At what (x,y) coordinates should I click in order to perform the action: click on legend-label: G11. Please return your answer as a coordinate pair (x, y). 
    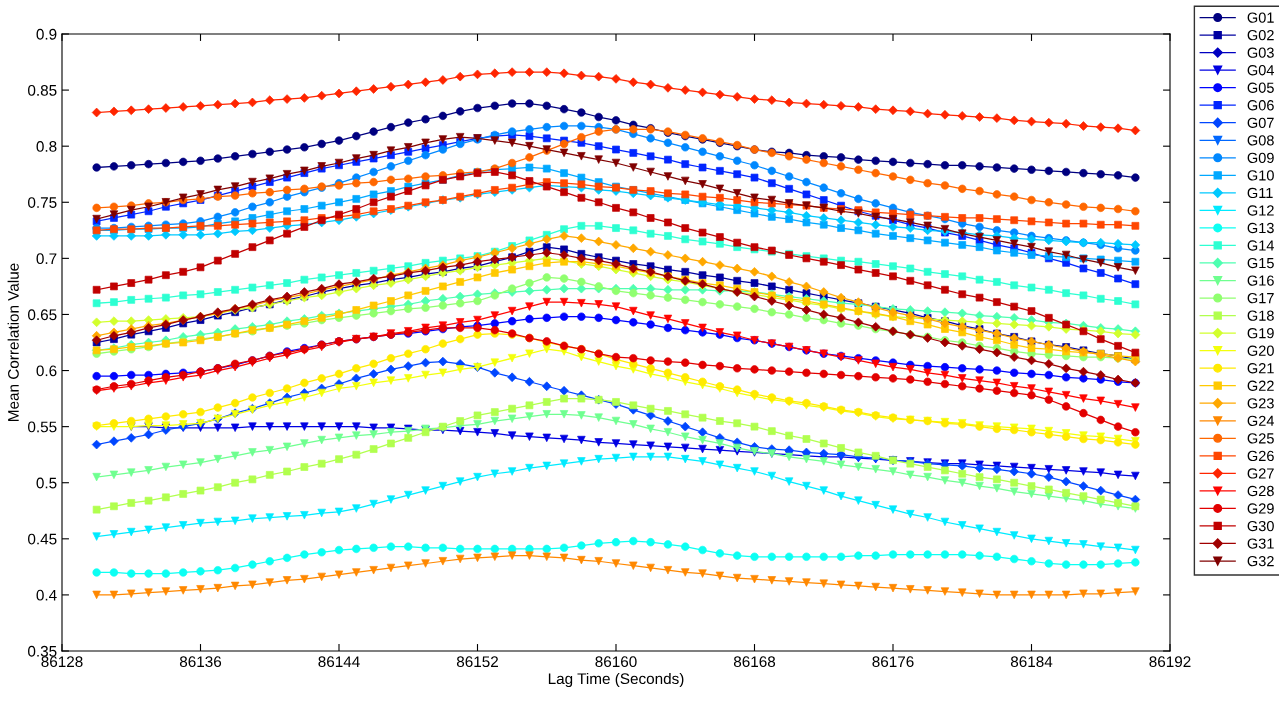
    Looking at the image, I should click on (1260, 193).